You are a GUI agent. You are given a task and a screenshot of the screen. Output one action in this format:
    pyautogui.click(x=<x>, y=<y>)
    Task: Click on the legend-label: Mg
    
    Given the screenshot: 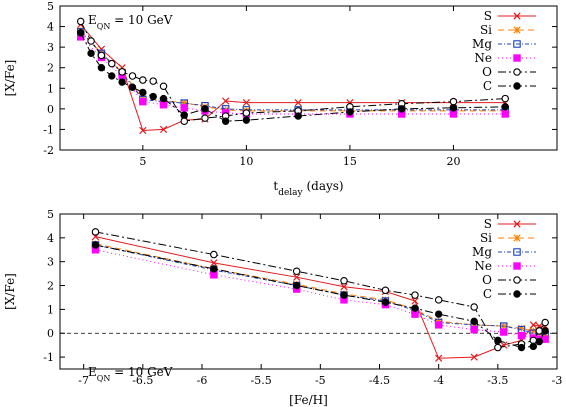 What is the action you would take?
    pyautogui.click(x=482, y=252)
    